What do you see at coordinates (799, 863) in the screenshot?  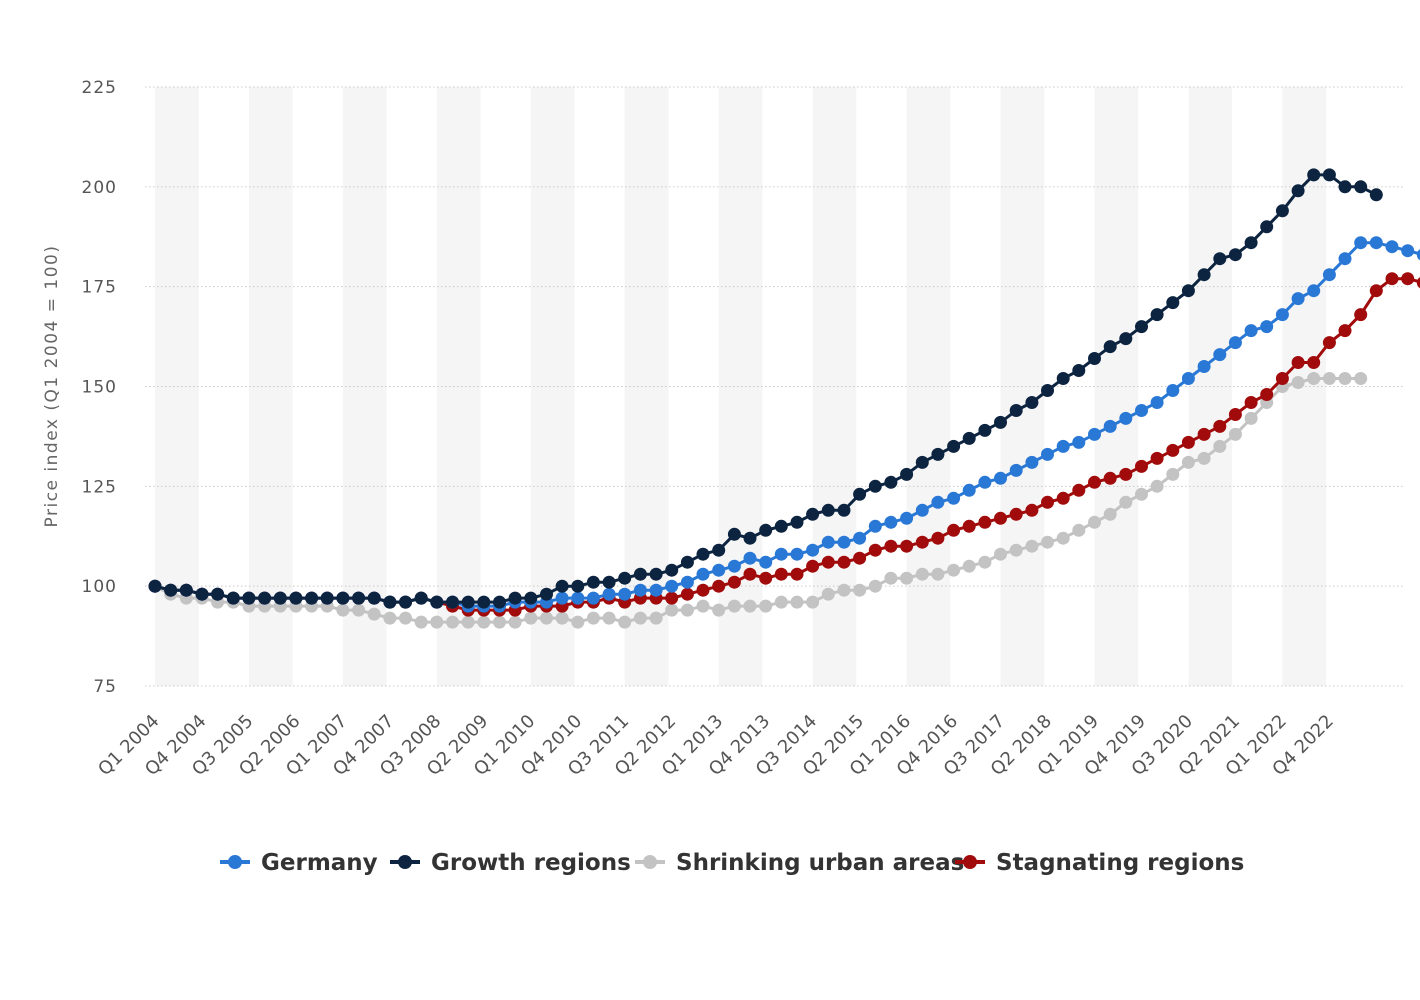 I see `legend-item: Shrinking urban areas` at bounding box center [799, 863].